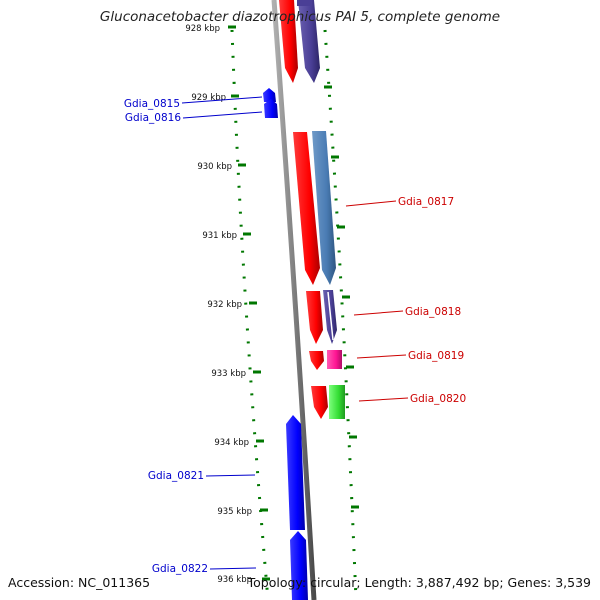  Describe the element at coordinates (306, 208) in the screenshot. I see `gene-0817-red-arrow` at that location.